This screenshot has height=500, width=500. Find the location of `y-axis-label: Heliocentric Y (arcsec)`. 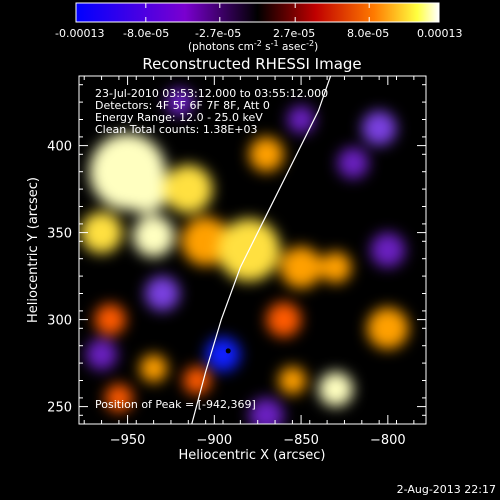

y-axis-label: Heliocentric Y (arcsec) is located at coordinates (33, 250).